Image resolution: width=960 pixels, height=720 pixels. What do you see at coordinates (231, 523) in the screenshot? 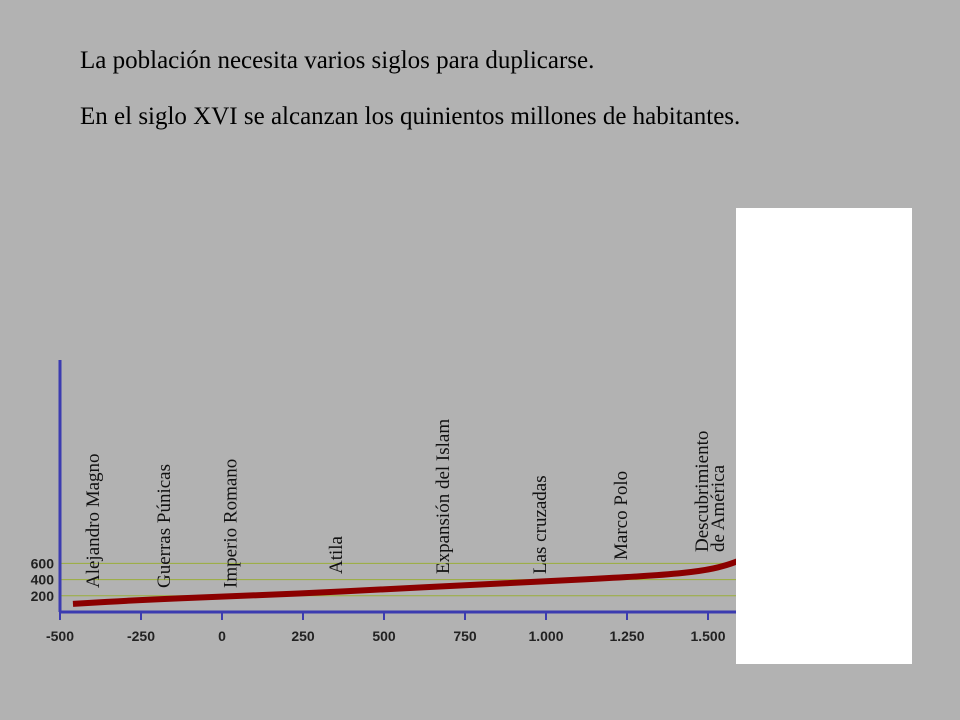
I see `event-label: Imperio Romano` at bounding box center [231, 523].